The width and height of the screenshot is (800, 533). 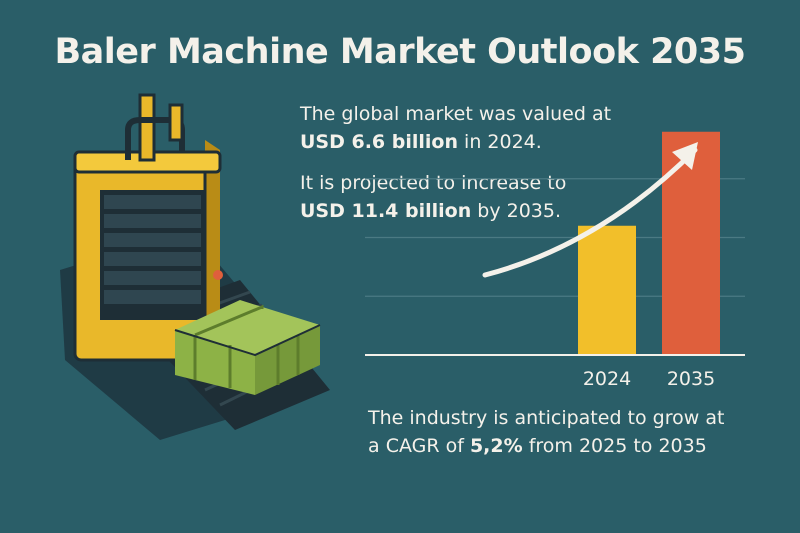 What do you see at coordinates (500, 142) in the screenshot?
I see `valuation-suffix: in 2024.` at bounding box center [500, 142].